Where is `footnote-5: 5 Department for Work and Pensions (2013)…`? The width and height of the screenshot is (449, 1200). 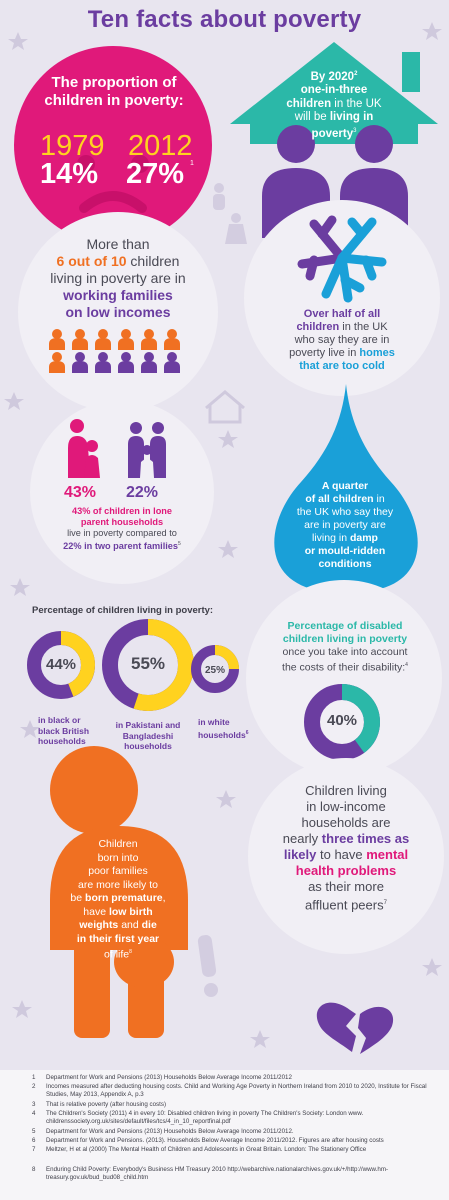
footnote-5: 5 Department for Work and Pensions (2013)… is located at coordinates (239, 1132).